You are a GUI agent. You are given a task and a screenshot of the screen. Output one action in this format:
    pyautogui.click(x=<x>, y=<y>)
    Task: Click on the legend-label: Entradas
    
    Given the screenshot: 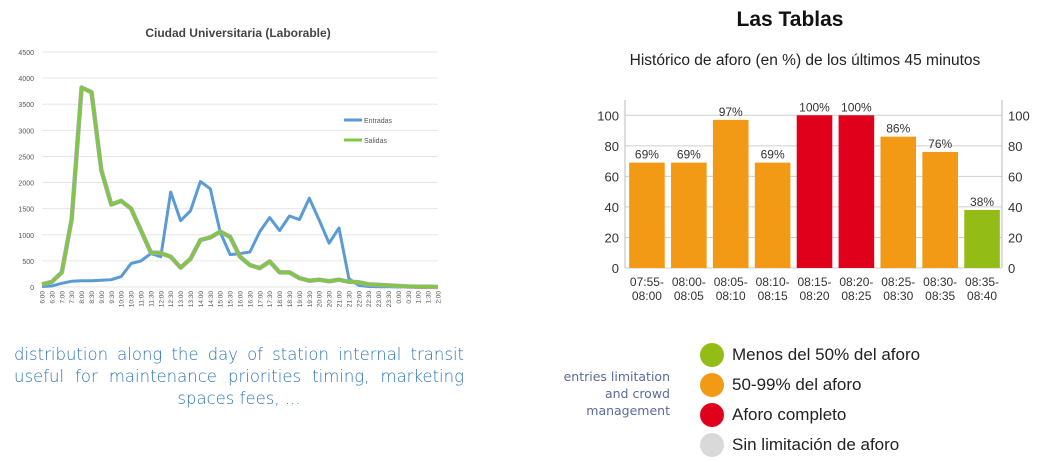 What is the action you would take?
    pyautogui.click(x=378, y=121)
    